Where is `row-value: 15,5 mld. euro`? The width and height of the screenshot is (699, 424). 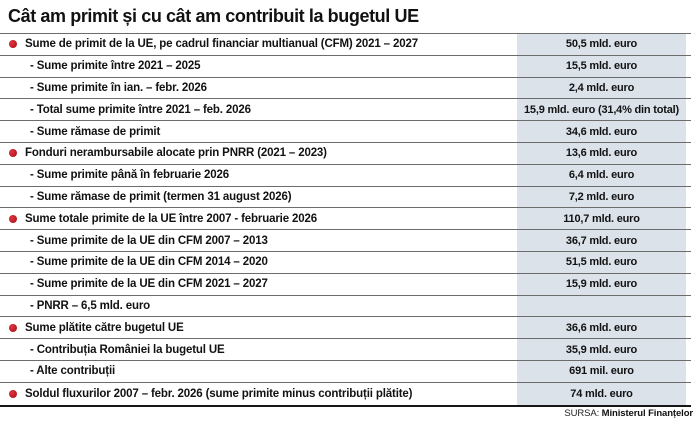
row-value: 15,5 mld. euro is located at coordinates (601, 66).